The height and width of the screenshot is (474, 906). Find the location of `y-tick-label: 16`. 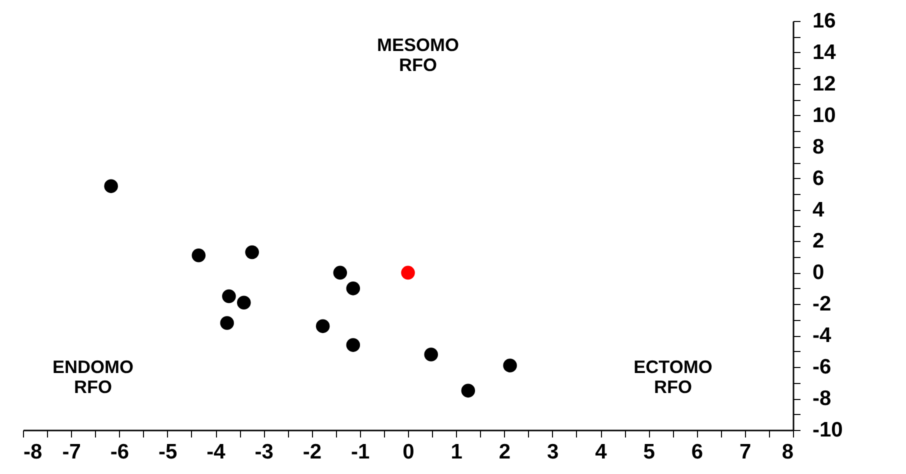

y-tick-label: 16 is located at coordinates (824, 21).